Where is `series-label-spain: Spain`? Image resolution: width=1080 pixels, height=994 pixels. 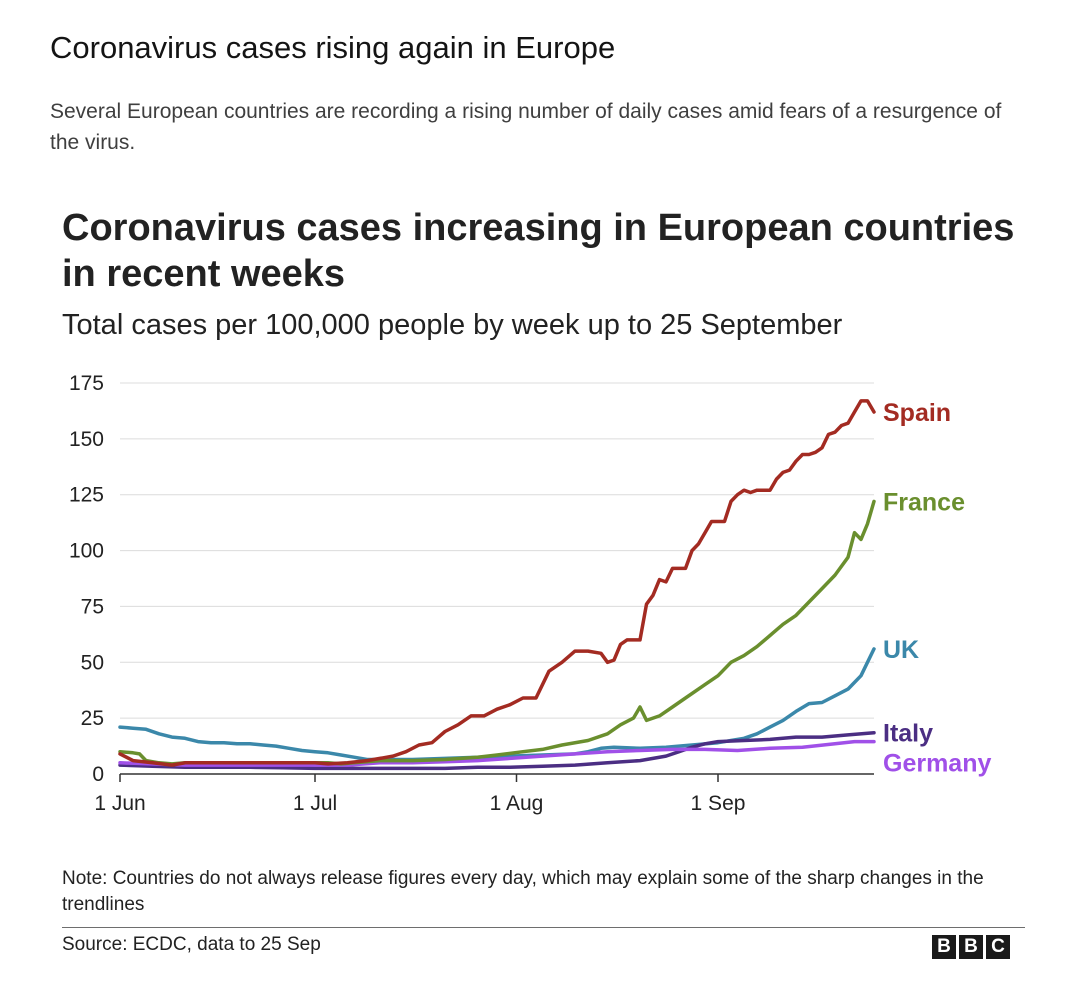
series-label-spain: Spain is located at coordinates (917, 413).